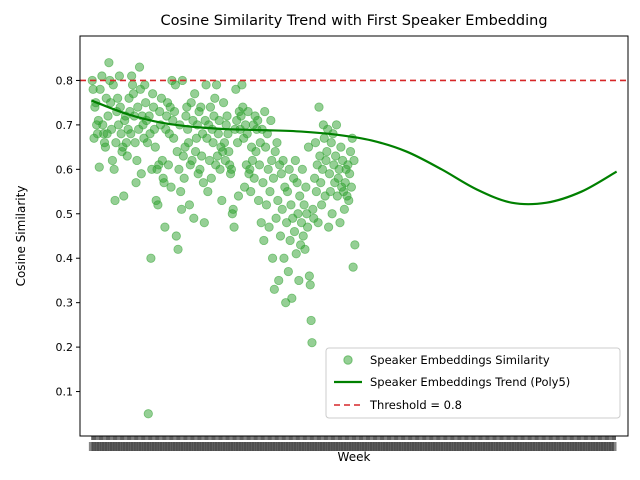 Image resolution: width=640 pixels, height=480 pixels. I want to click on y-tick-label: 0.1, so click(65, 392).